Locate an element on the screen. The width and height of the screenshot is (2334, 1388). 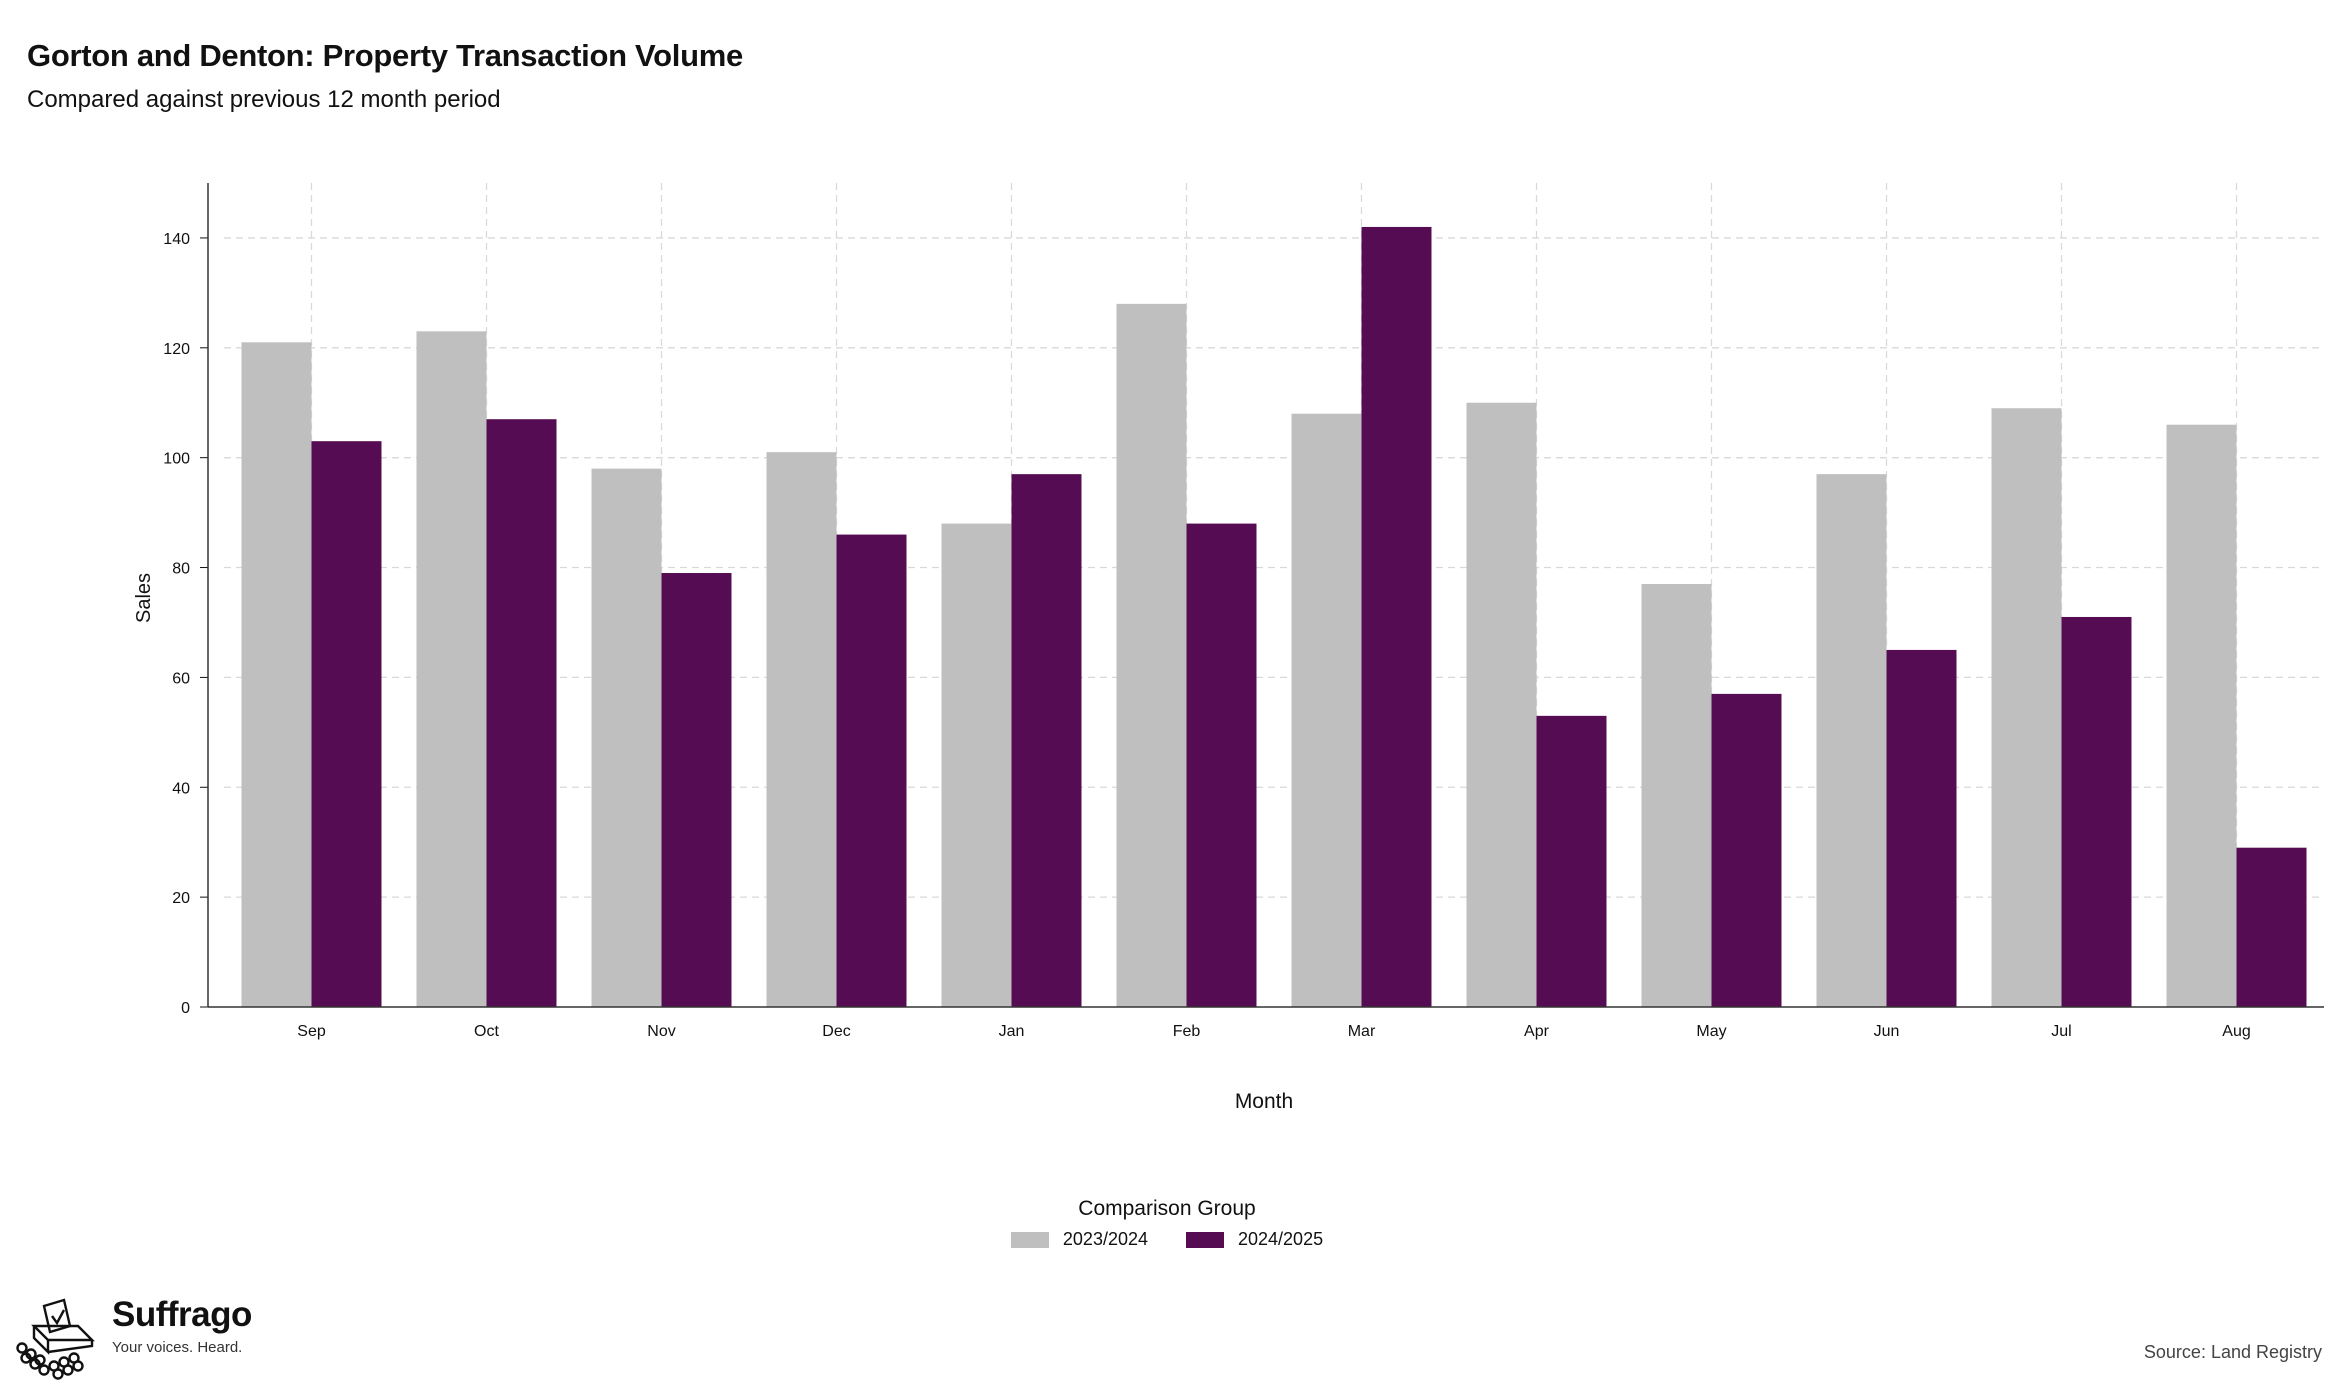
bar-jun-2024-2025 is located at coordinates (1921, 828).